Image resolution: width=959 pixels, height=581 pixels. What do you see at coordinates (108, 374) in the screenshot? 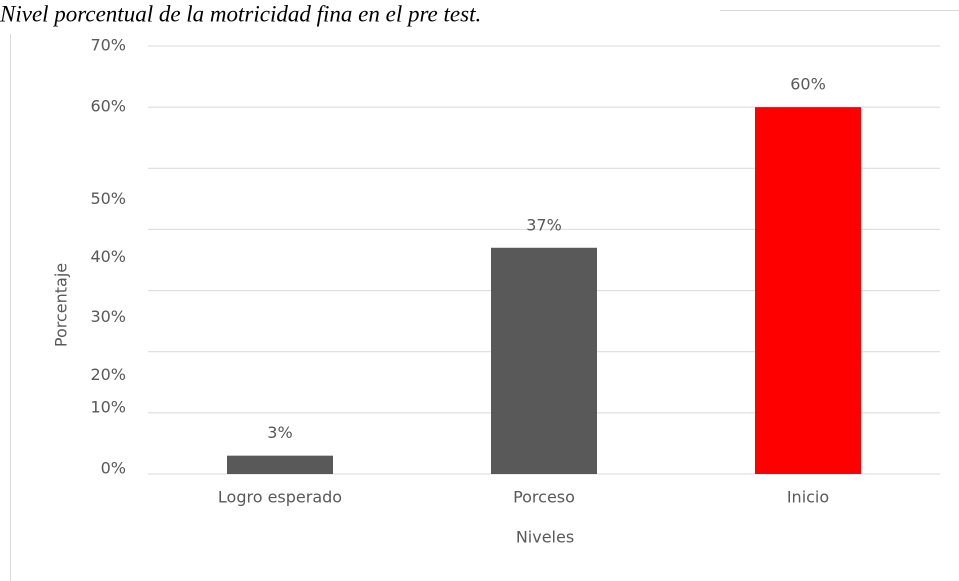
I see `y-tick-label: 20%` at bounding box center [108, 374].